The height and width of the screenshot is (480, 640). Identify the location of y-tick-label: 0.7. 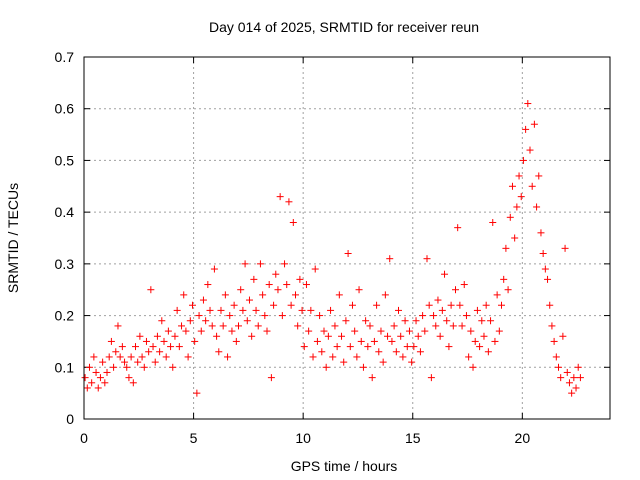
(65, 57).